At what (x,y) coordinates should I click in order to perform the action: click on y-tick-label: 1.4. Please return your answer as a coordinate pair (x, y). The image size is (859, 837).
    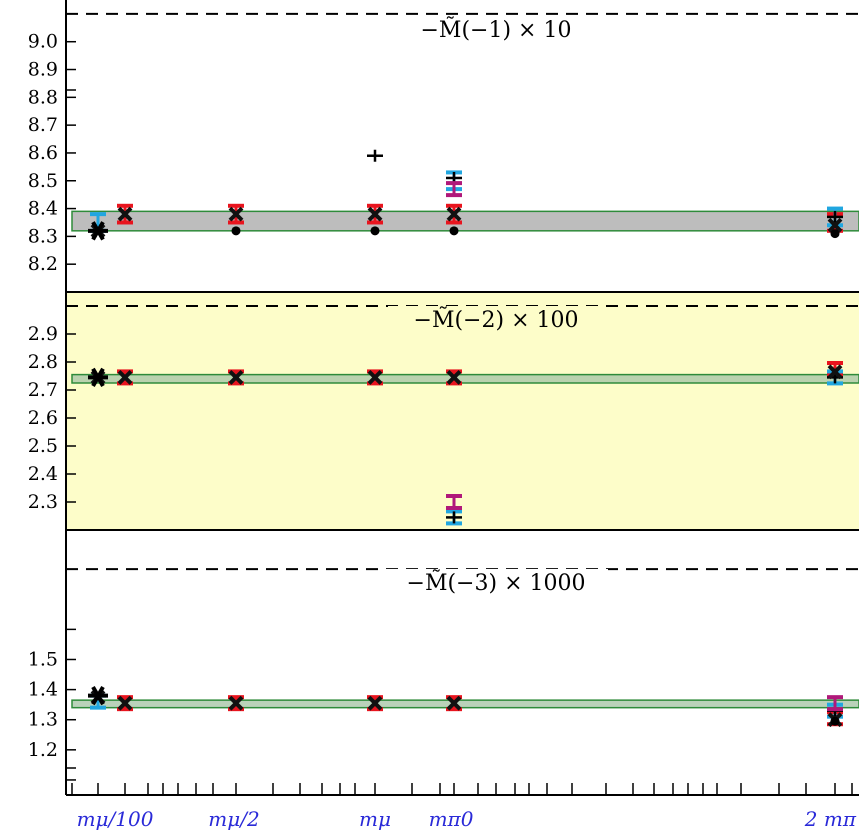
    Looking at the image, I should click on (43, 690).